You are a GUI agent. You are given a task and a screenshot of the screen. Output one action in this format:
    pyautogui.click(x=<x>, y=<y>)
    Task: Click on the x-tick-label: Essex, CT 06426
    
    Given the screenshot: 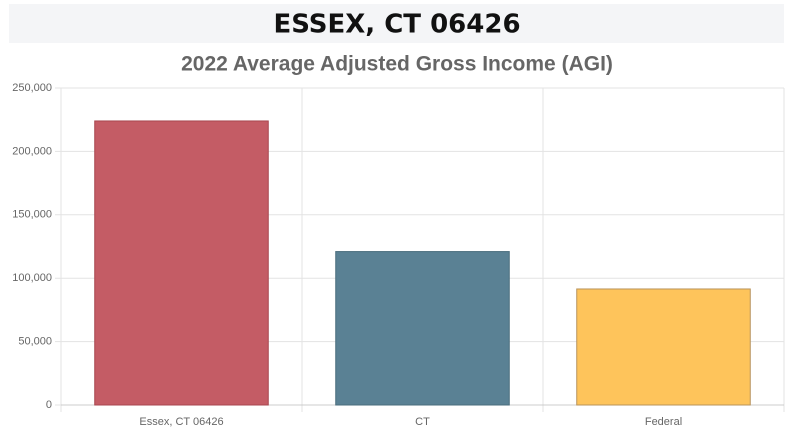 What is the action you would take?
    pyautogui.click(x=181, y=422)
    